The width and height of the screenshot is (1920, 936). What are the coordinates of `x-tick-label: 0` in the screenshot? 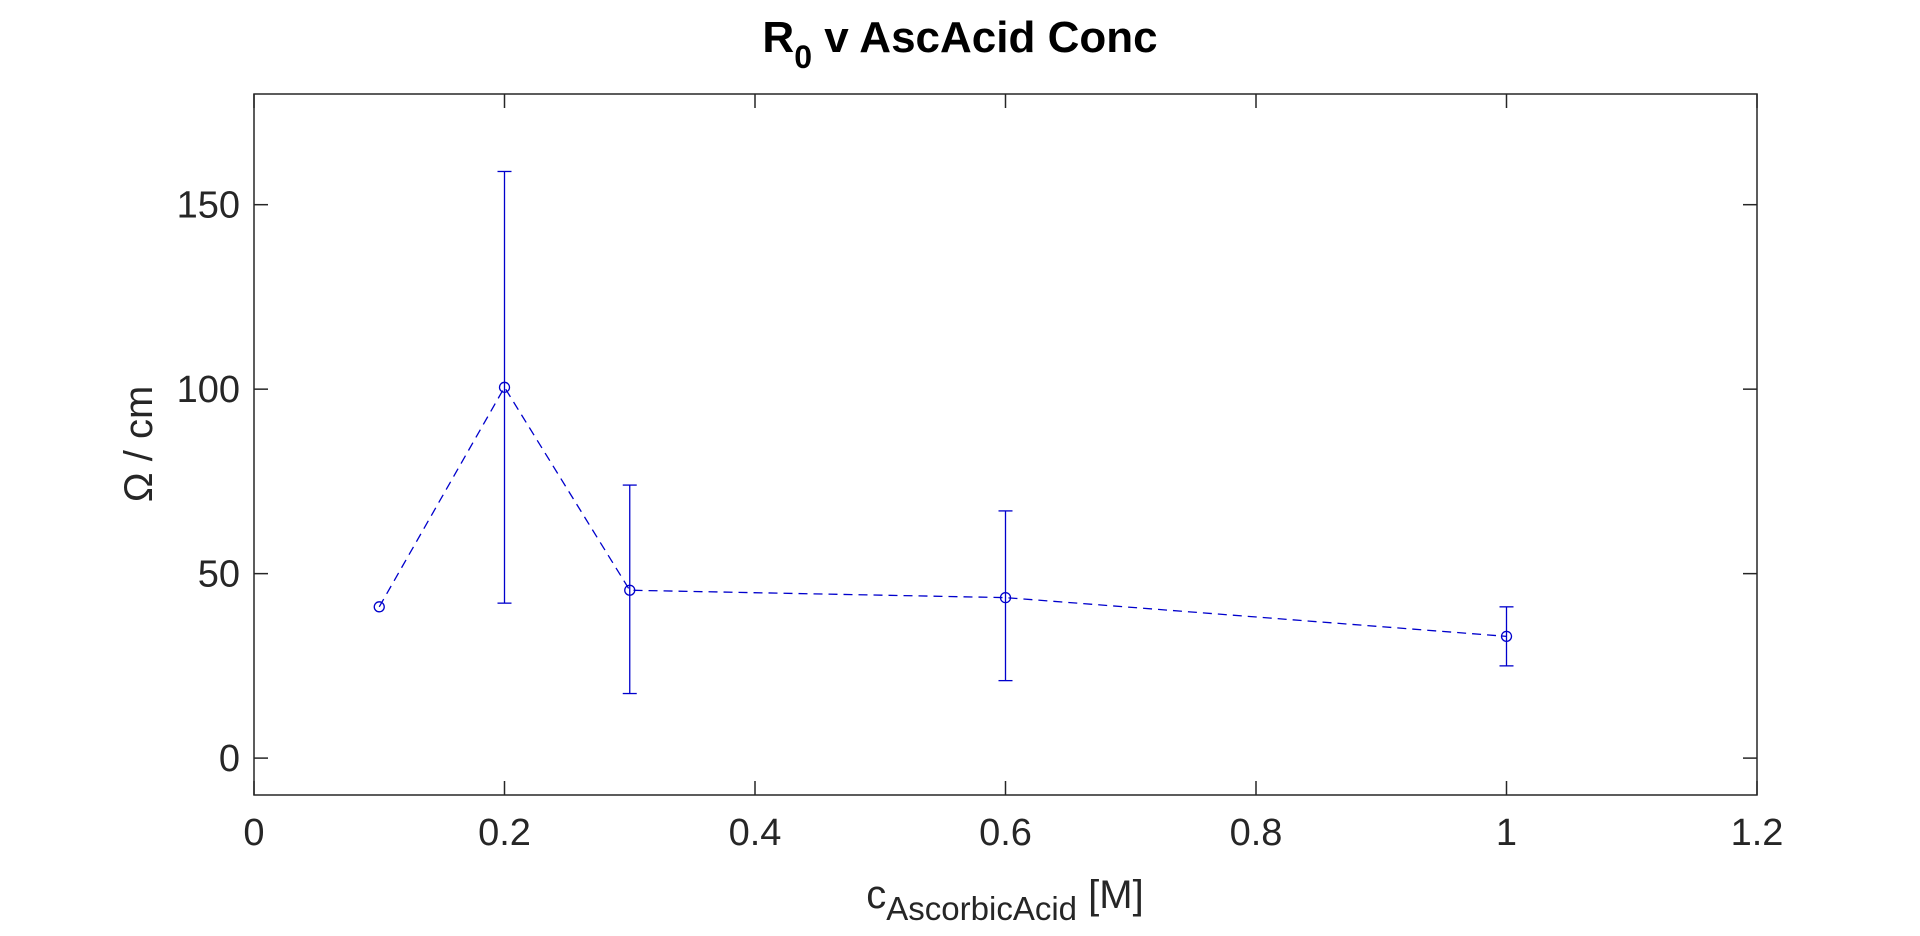 It's located at (253, 833).